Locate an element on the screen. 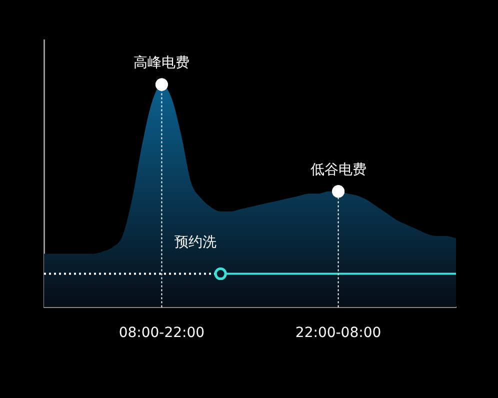 Image resolution: width=498 pixels, height=398 pixels. annotation: 低谷电费 is located at coordinates (338, 170).